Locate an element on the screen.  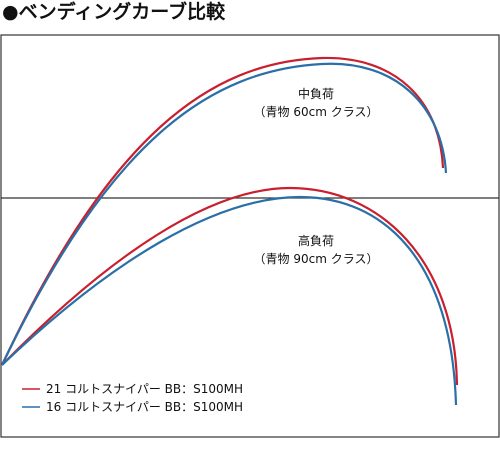
panel-high-label: 高負荷 is located at coordinates (316, 240).